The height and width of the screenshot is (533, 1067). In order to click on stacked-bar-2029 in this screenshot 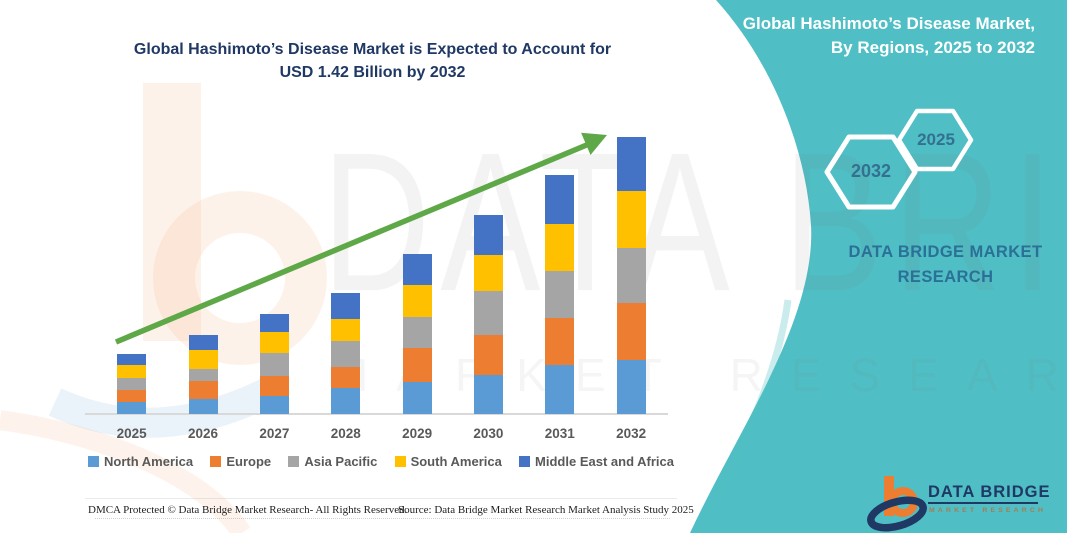, I will do `click(417, 334)`.